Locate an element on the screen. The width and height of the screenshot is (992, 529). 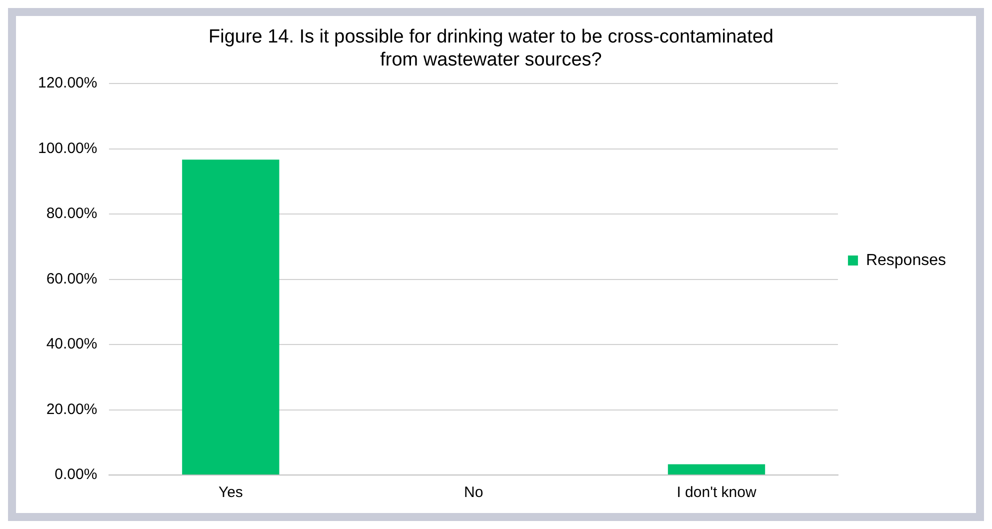
y-tick-label: 120.00% is located at coordinates (68, 83).